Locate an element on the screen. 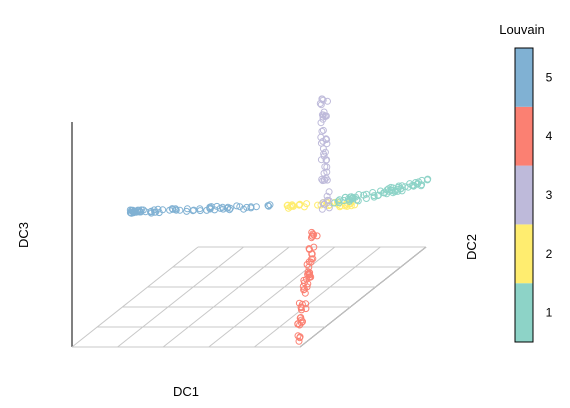 Image resolution: width=570 pixels, height=408 pixels. legend-ticks: 1 2 3 4 5 is located at coordinates (549, 194).